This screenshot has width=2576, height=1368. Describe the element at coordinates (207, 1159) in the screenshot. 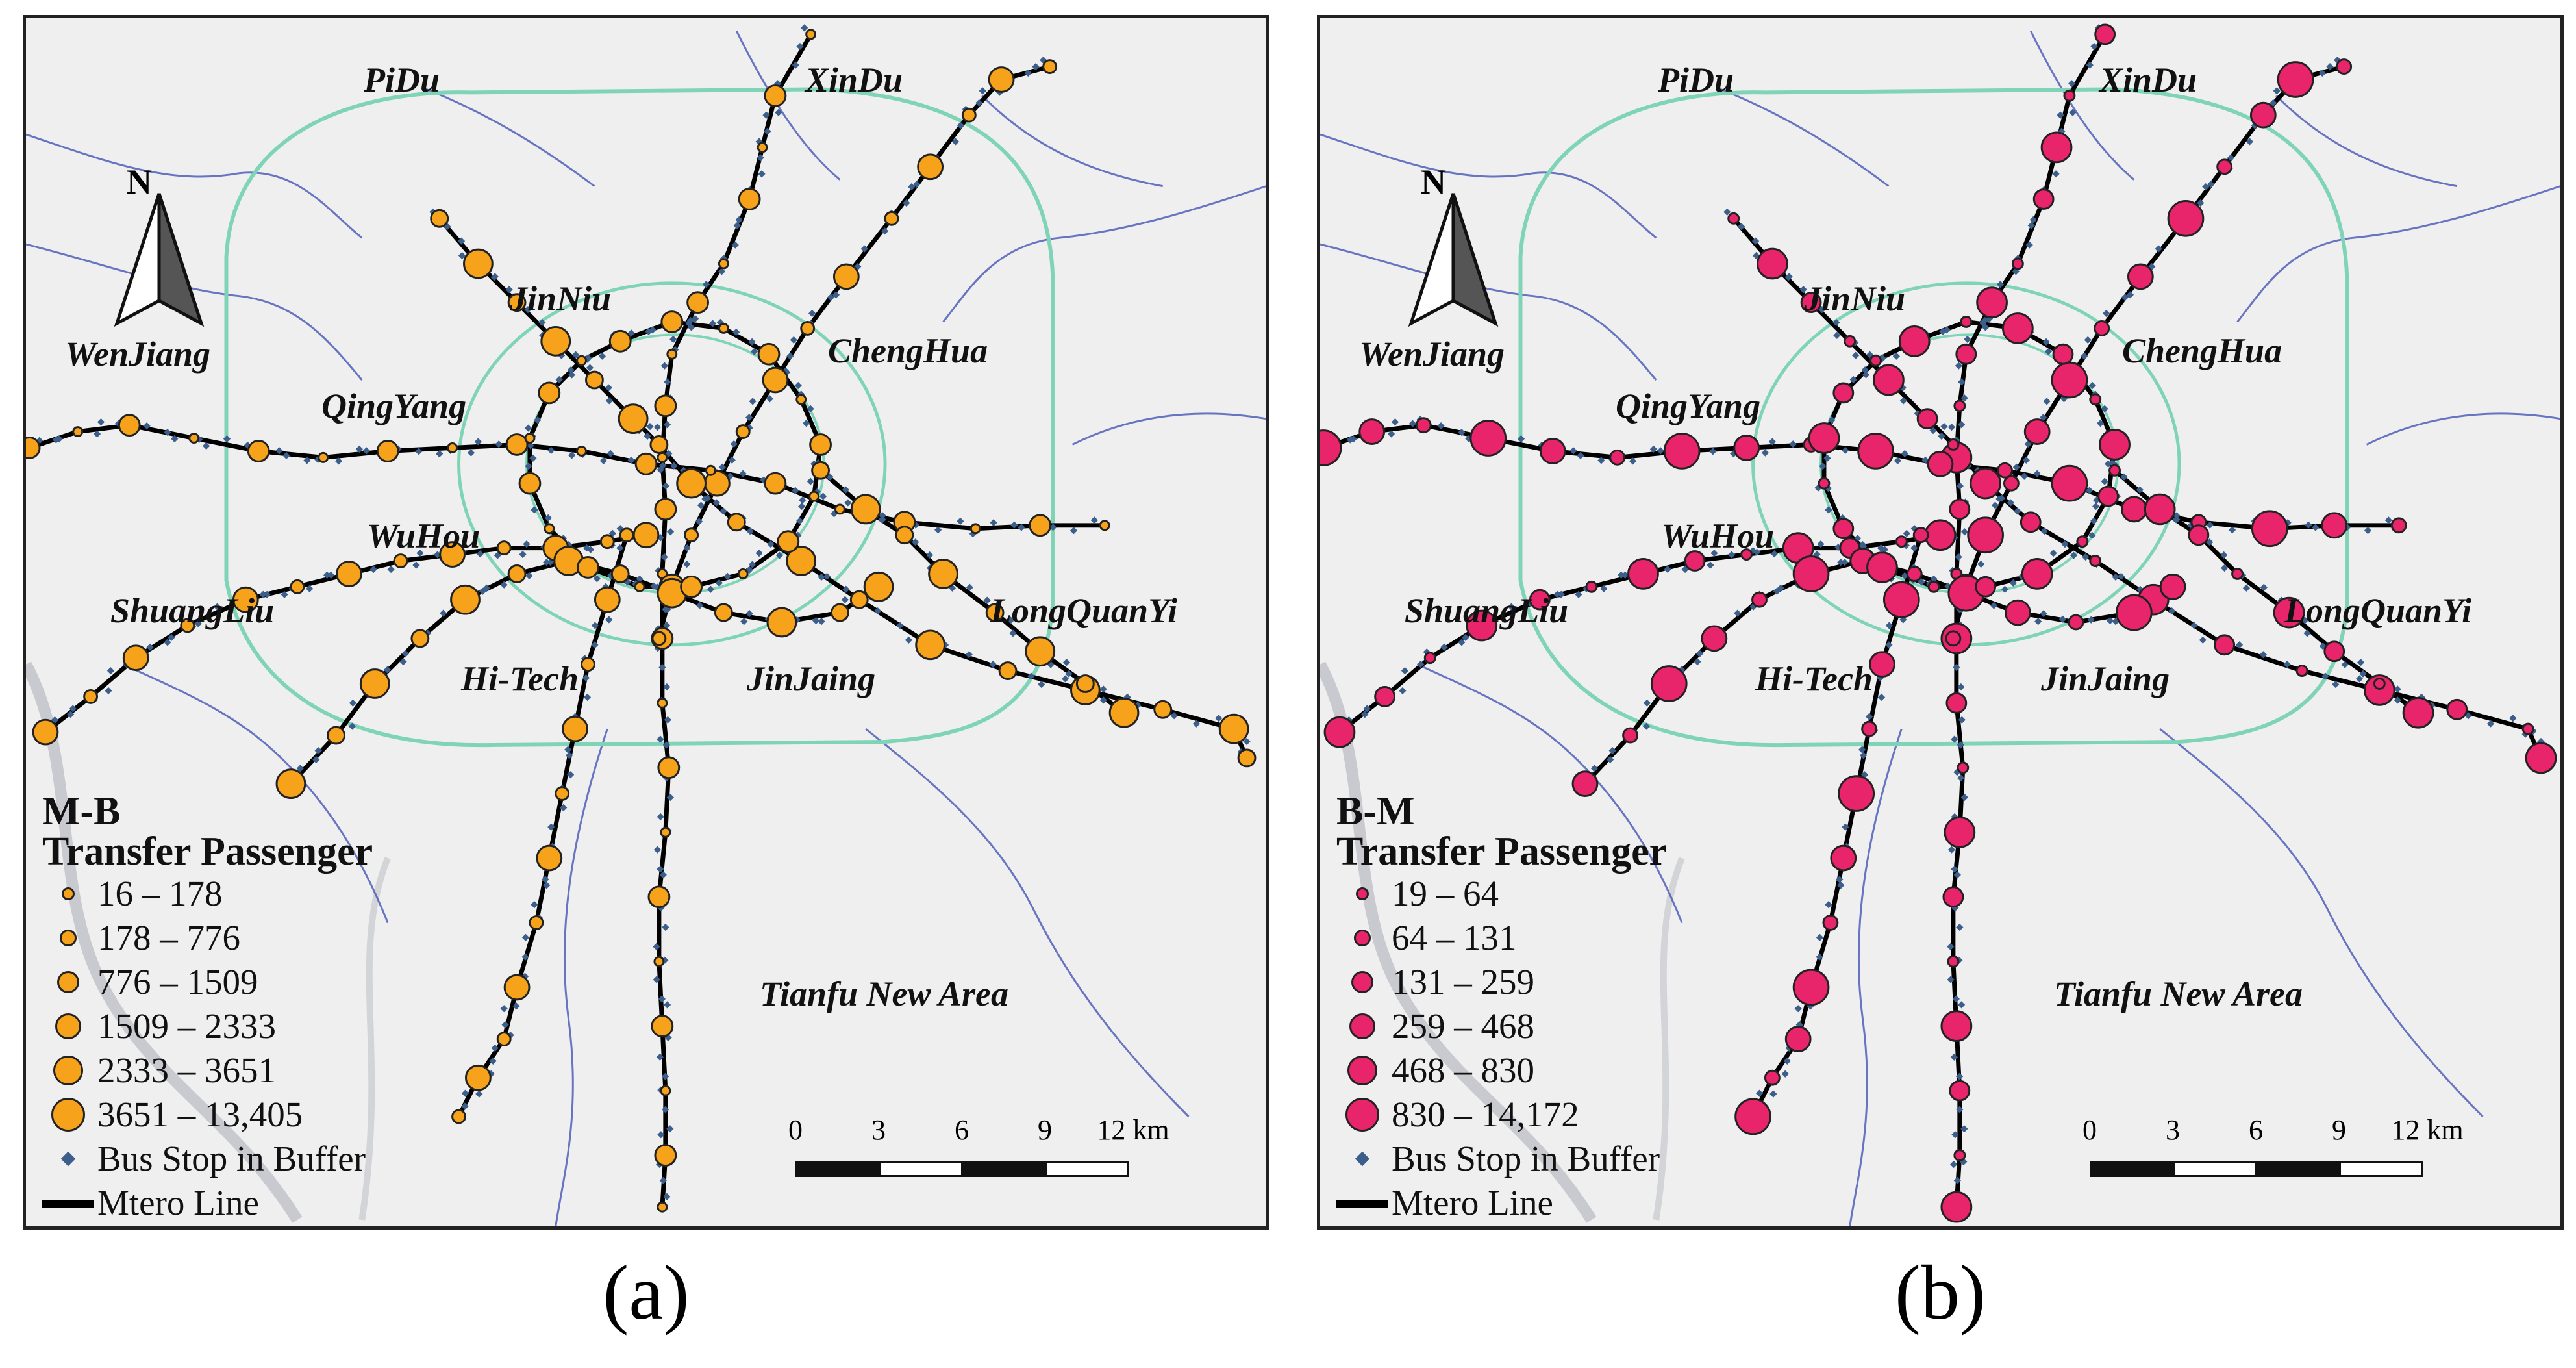

I see `legend-bus-stop: Bus Stop in Buffer` at that location.